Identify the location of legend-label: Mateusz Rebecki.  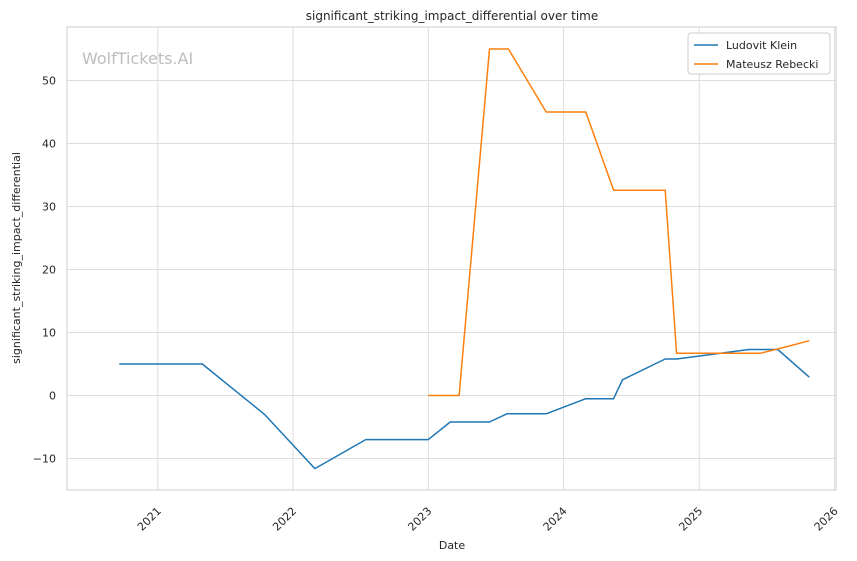
(772, 64).